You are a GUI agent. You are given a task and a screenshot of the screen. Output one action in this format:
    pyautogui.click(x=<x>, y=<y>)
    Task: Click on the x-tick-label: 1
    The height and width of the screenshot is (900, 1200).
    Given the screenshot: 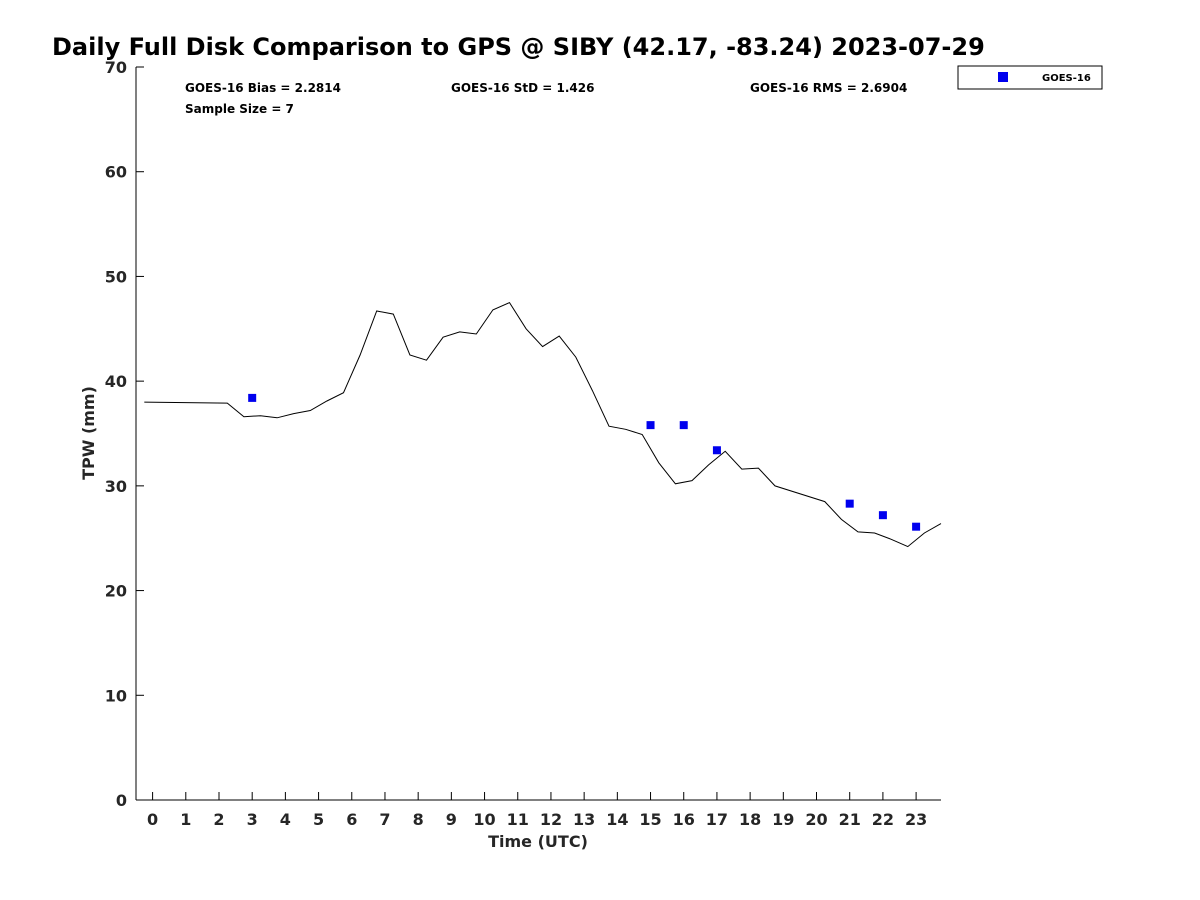 What is the action you would take?
    pyautogui.click(x=185, y=819)
    